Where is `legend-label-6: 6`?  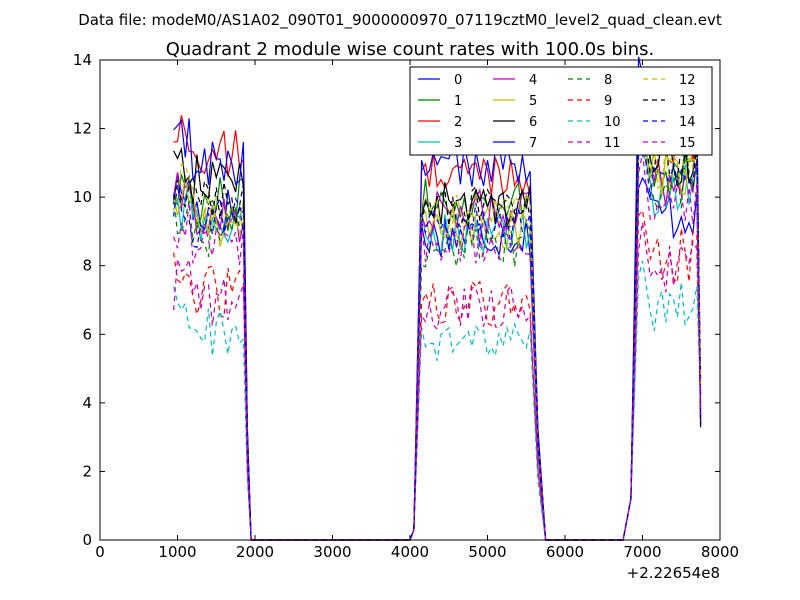 legend-label-6: 6 is located at coordinates (533, 122).